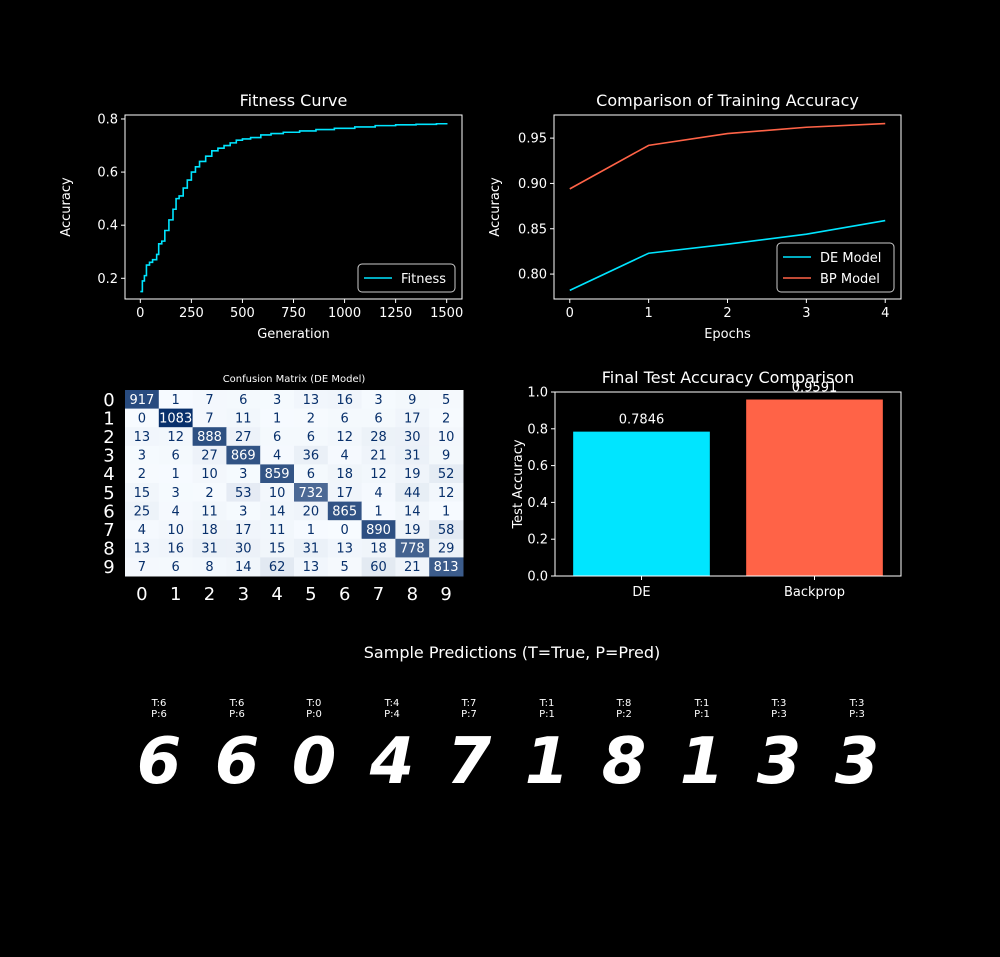  What do you see at coordinates (423, 279) in the screenshot?
I see `legend-label: Fitness` at bounding box center [423, 279].